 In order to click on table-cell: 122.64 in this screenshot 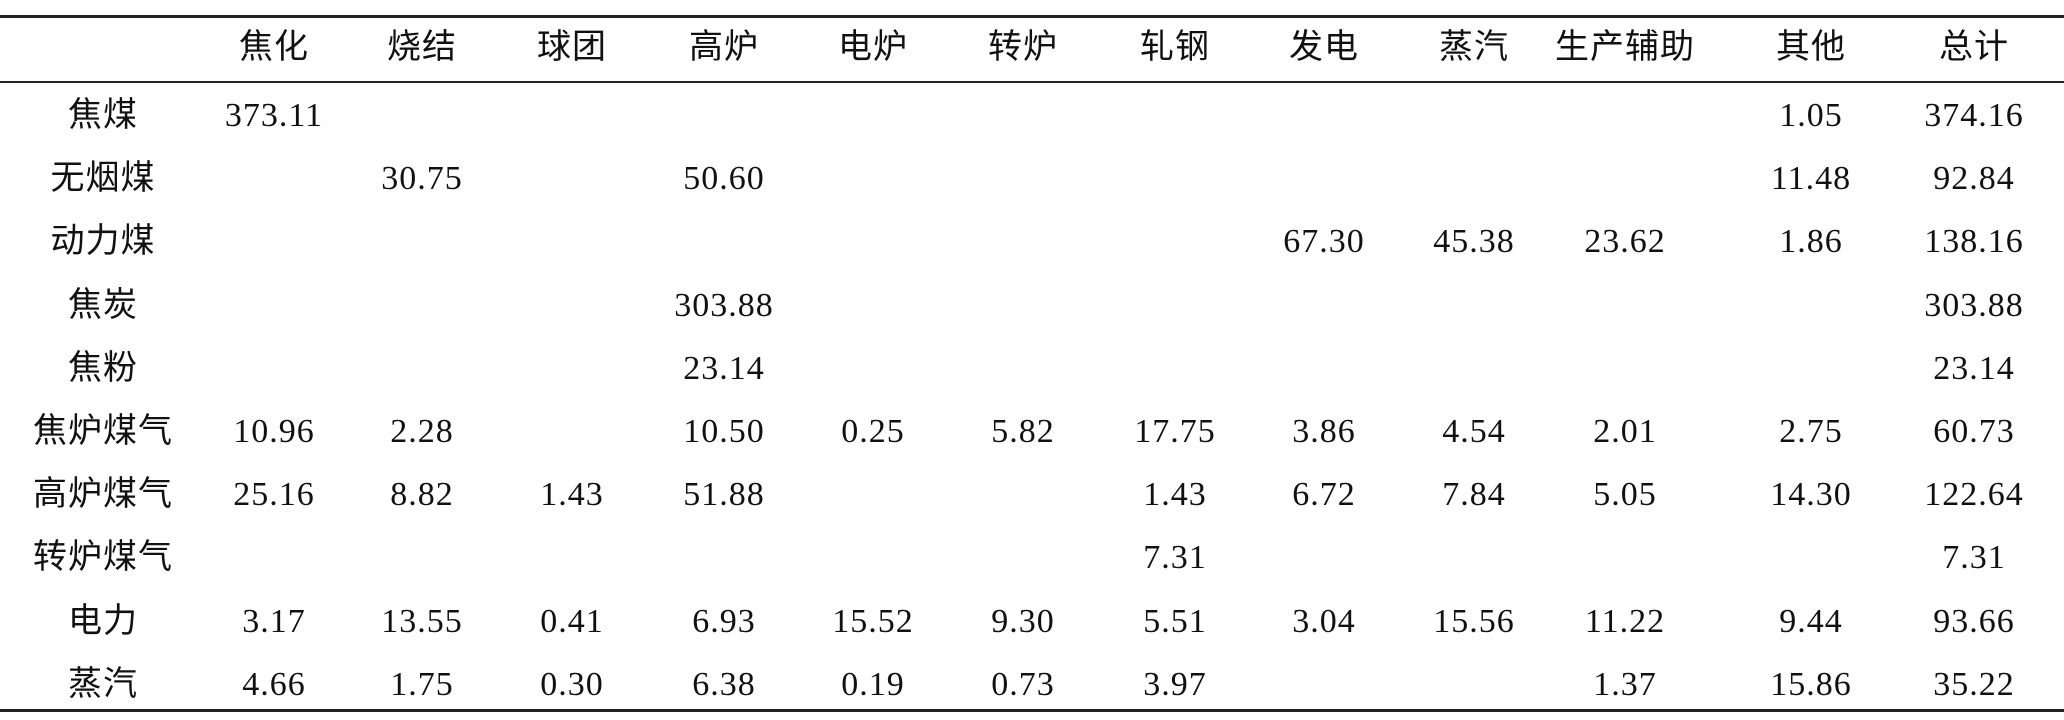, I will do `click(1974, 495)`.